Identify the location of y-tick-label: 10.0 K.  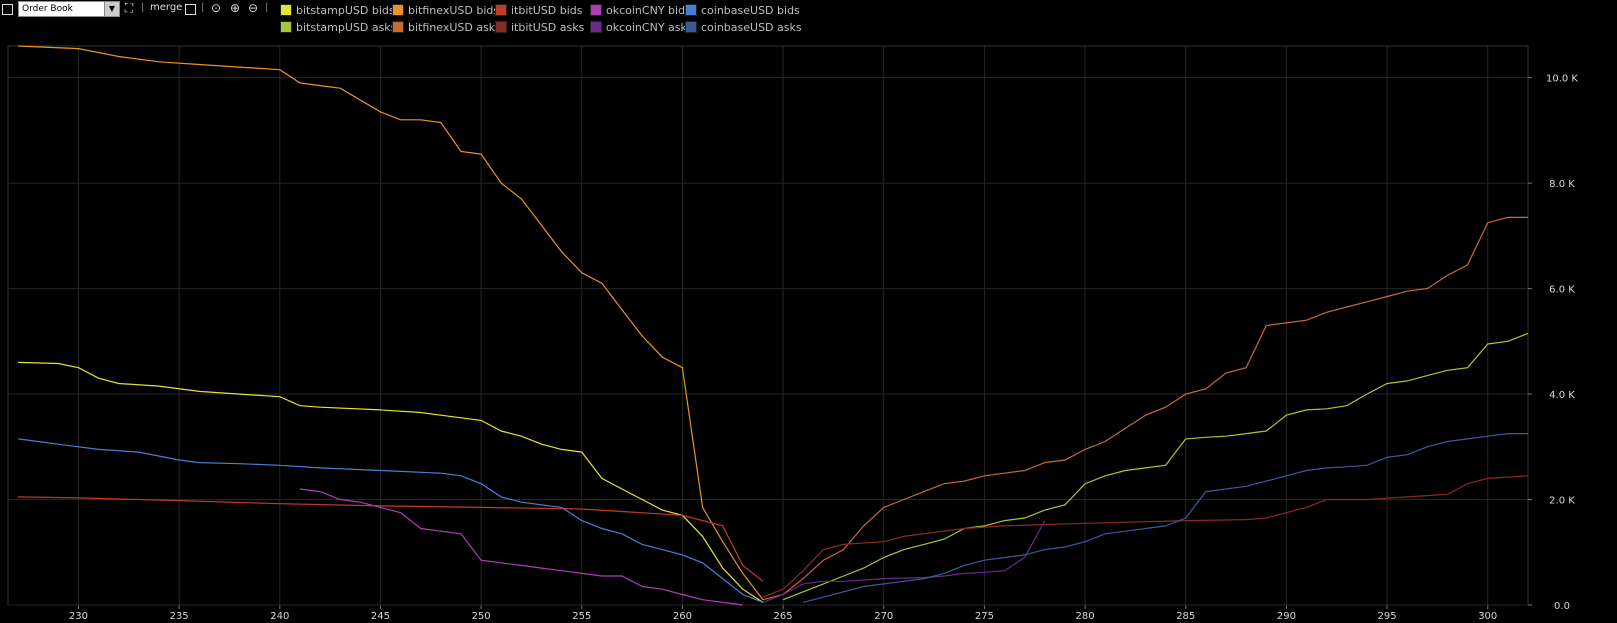
(1562, 79).